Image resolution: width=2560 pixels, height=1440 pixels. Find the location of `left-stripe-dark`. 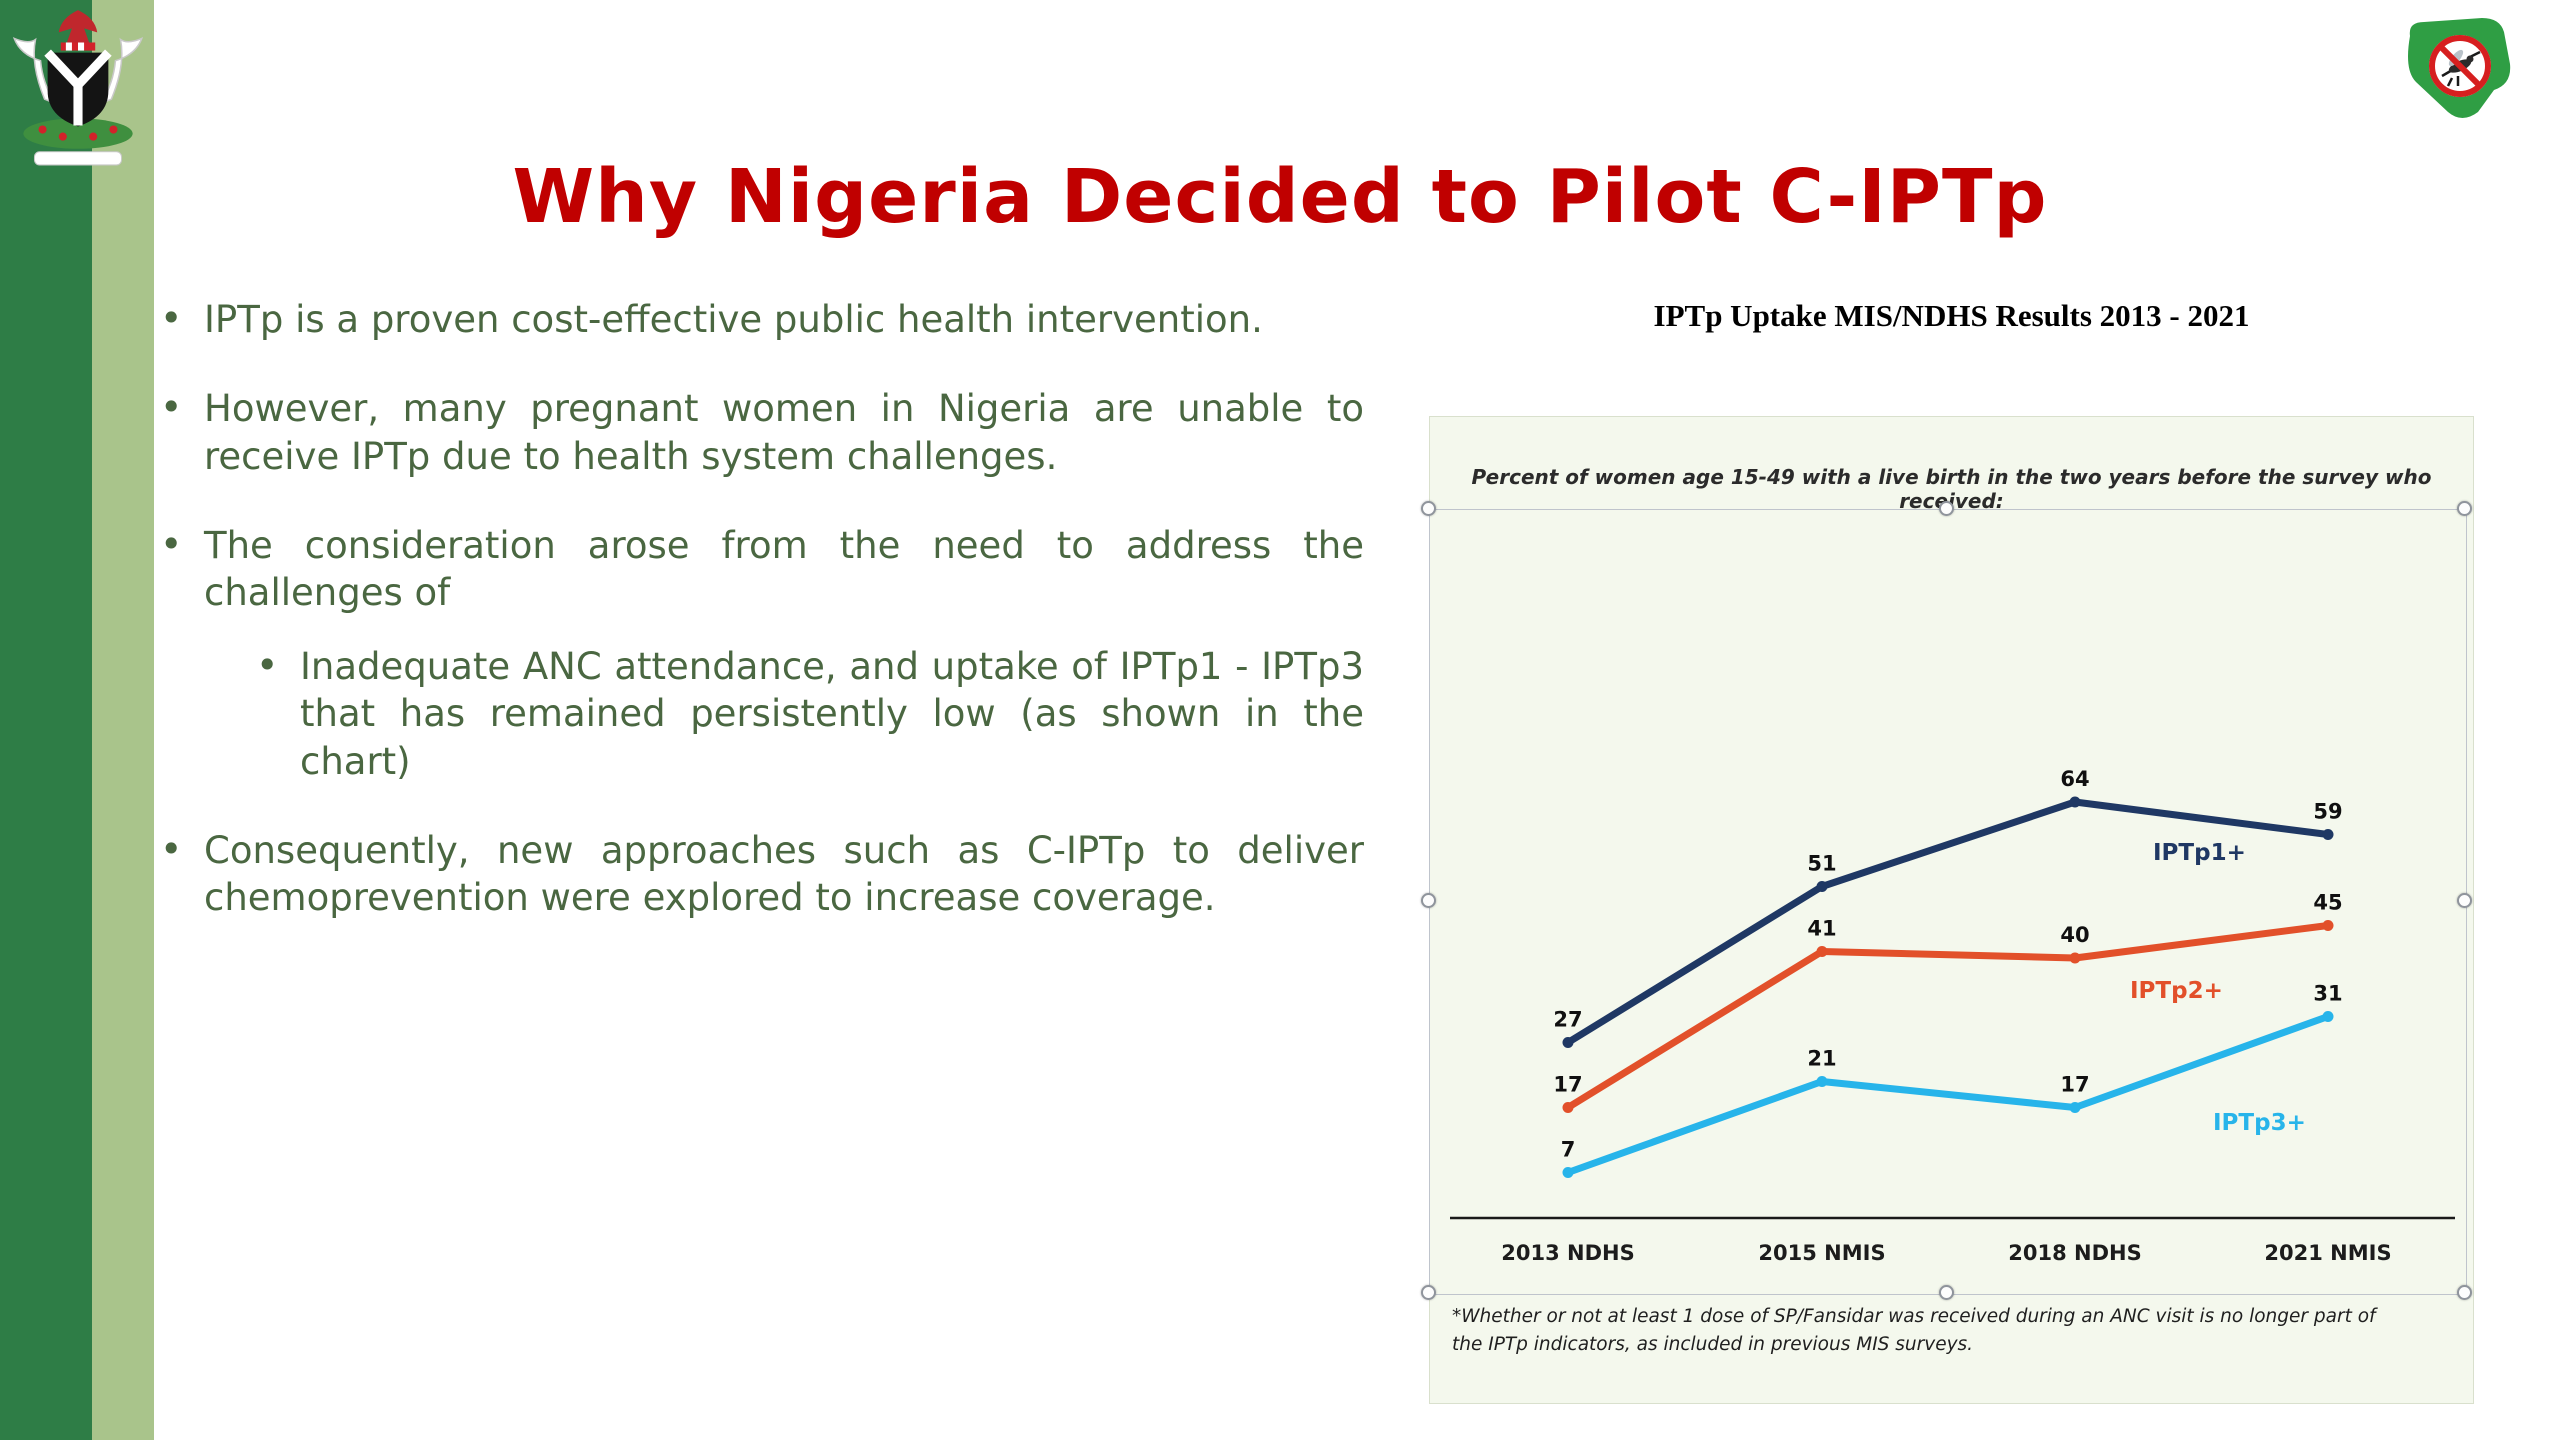

left-stripe-dark is located at coordinates (46, 720).